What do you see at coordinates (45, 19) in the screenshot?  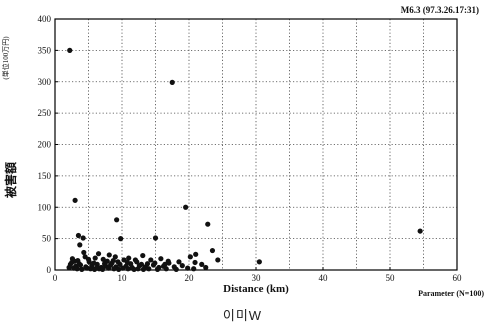 I see `y-tick-label: 400` at bounding box center [45, 19].